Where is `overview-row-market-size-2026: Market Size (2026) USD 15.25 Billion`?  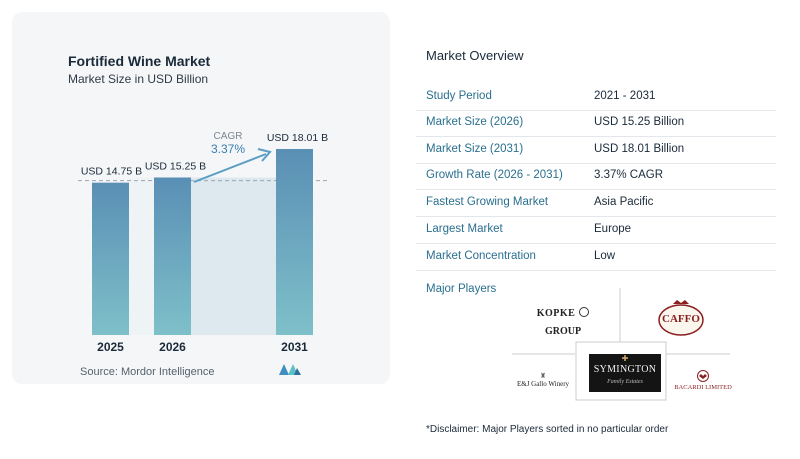 overview-row-market-size-2026: Market Size (2026) USD 15.25 Billion is located at coordinates (596, 124).